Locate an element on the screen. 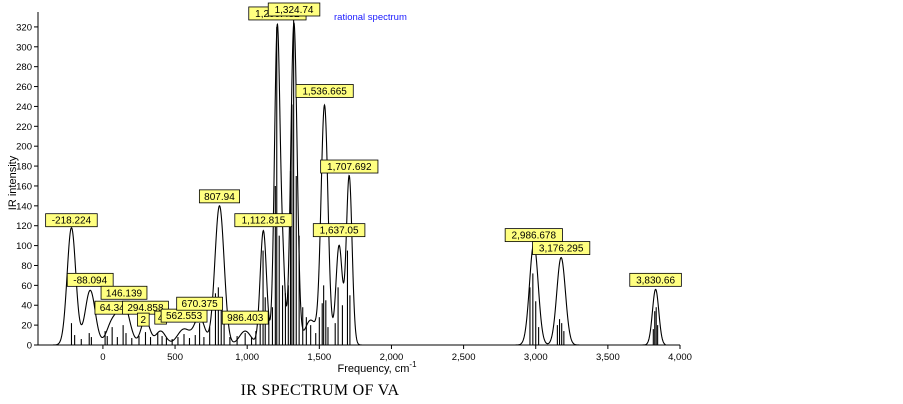 The height and width of the screenshot is (404, 903). peak-label-text: 1,536.665 is located at coordinates (324, 91).